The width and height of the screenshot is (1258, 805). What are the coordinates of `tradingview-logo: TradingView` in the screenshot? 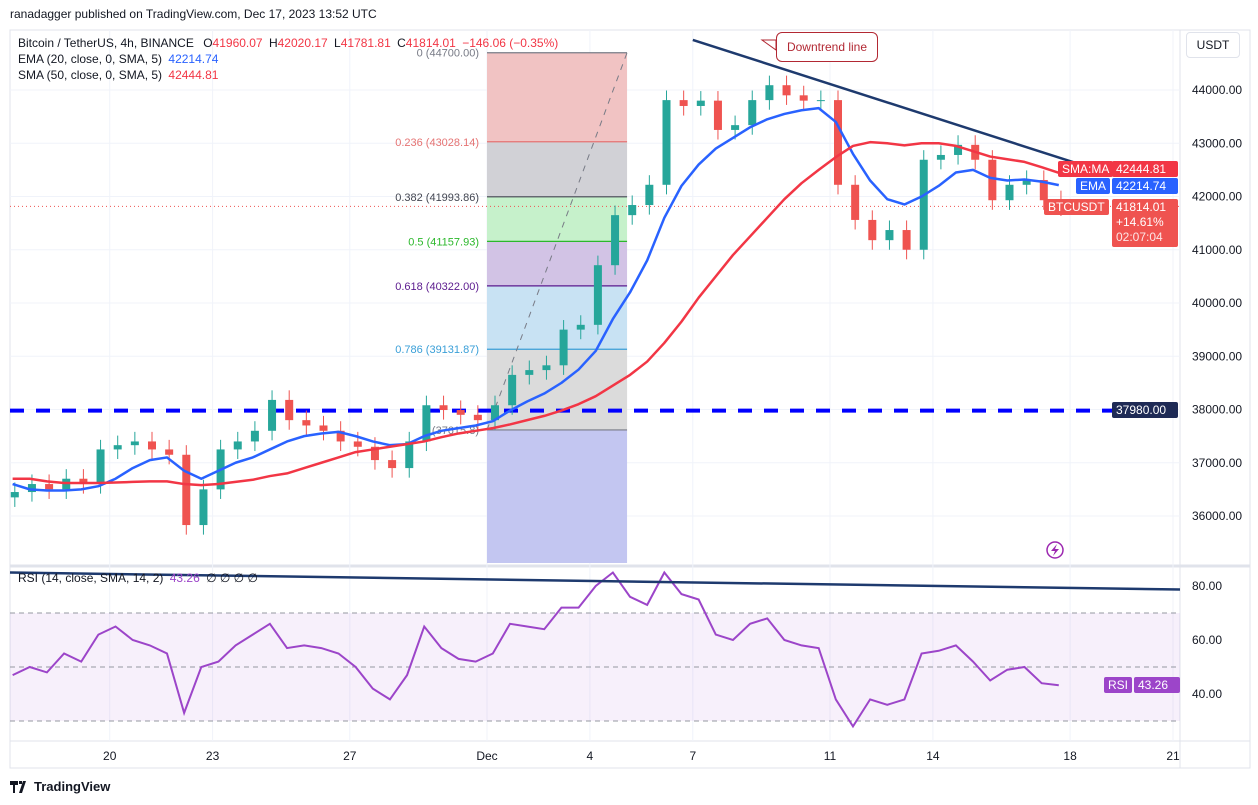 It's located at (60, 786).